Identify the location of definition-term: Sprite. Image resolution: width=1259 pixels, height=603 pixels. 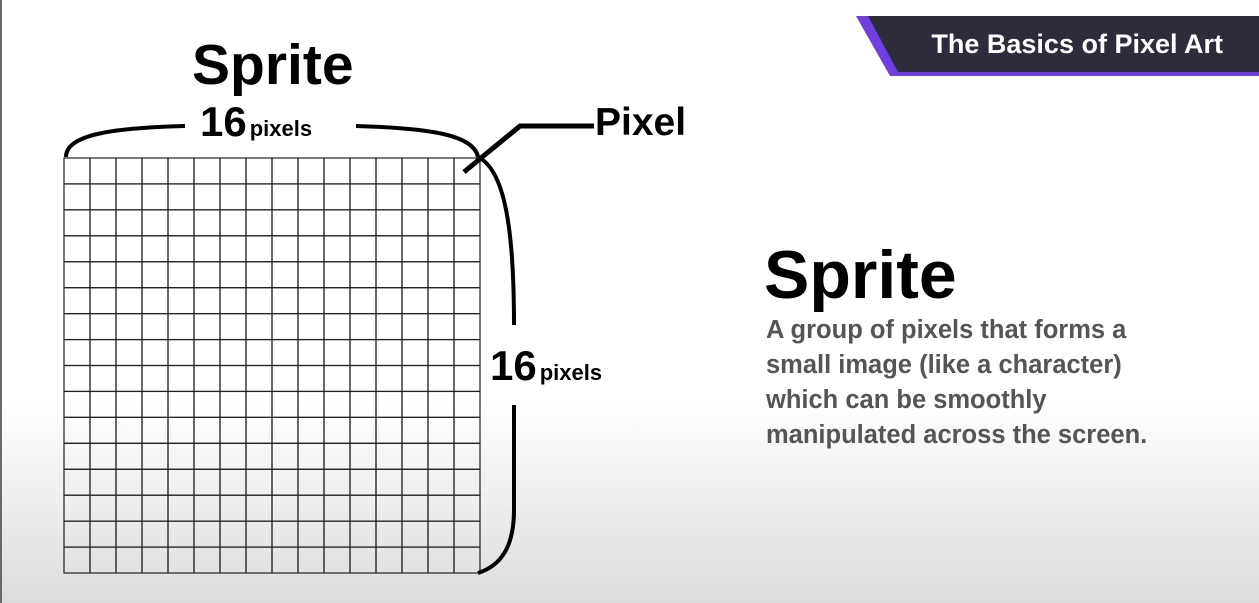
(860, 275).